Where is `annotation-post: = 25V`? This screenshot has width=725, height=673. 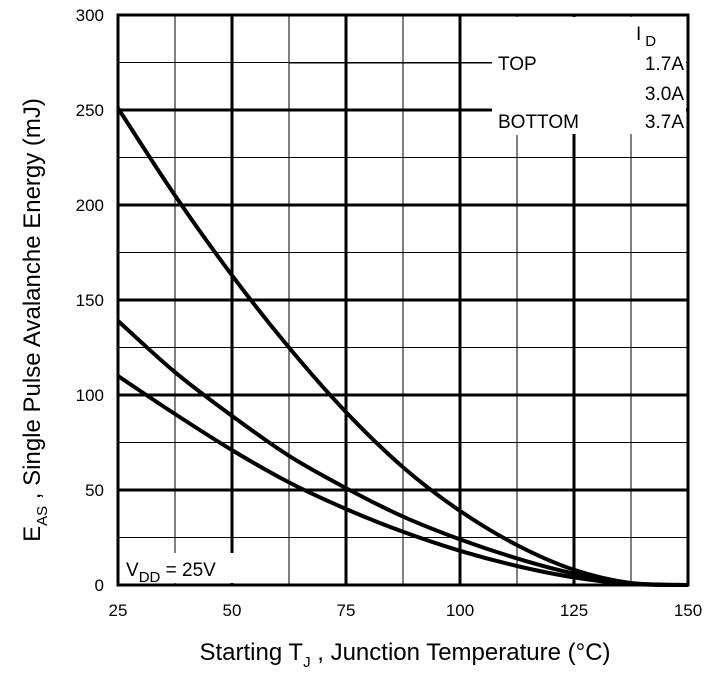 annotation-post: = 25V is located at coordinates (188, 570).